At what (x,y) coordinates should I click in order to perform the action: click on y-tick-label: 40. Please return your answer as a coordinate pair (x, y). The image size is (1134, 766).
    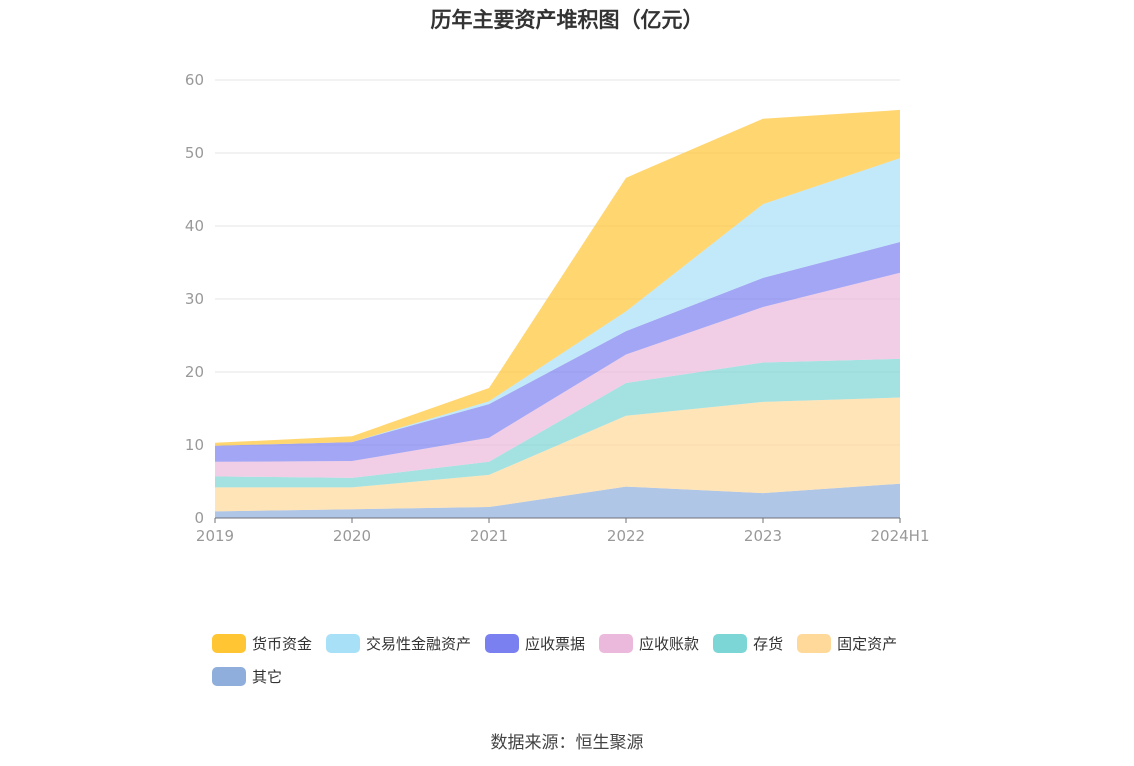
    Looking at the image, I should click on (194, 226).